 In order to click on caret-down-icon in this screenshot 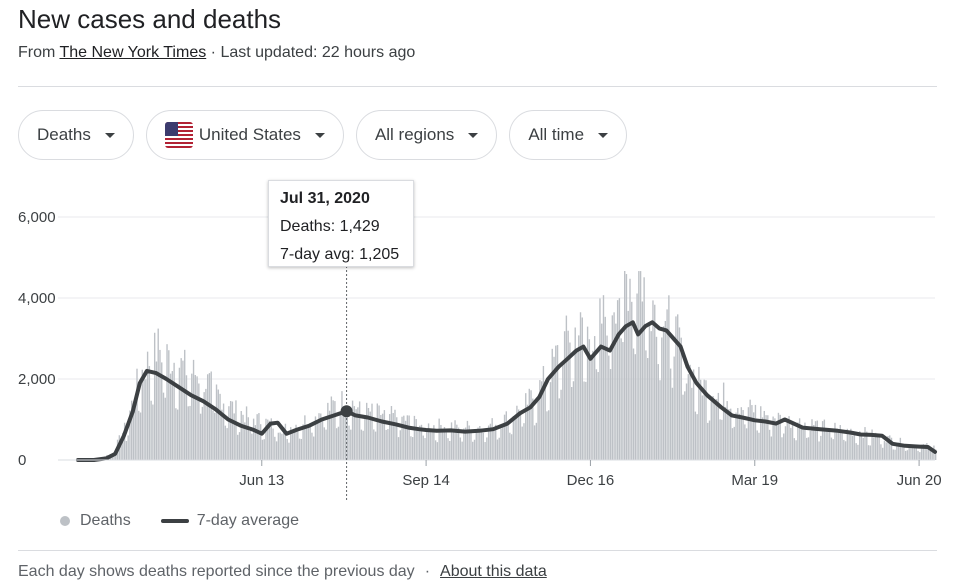, I will do `click(473, 135)`.